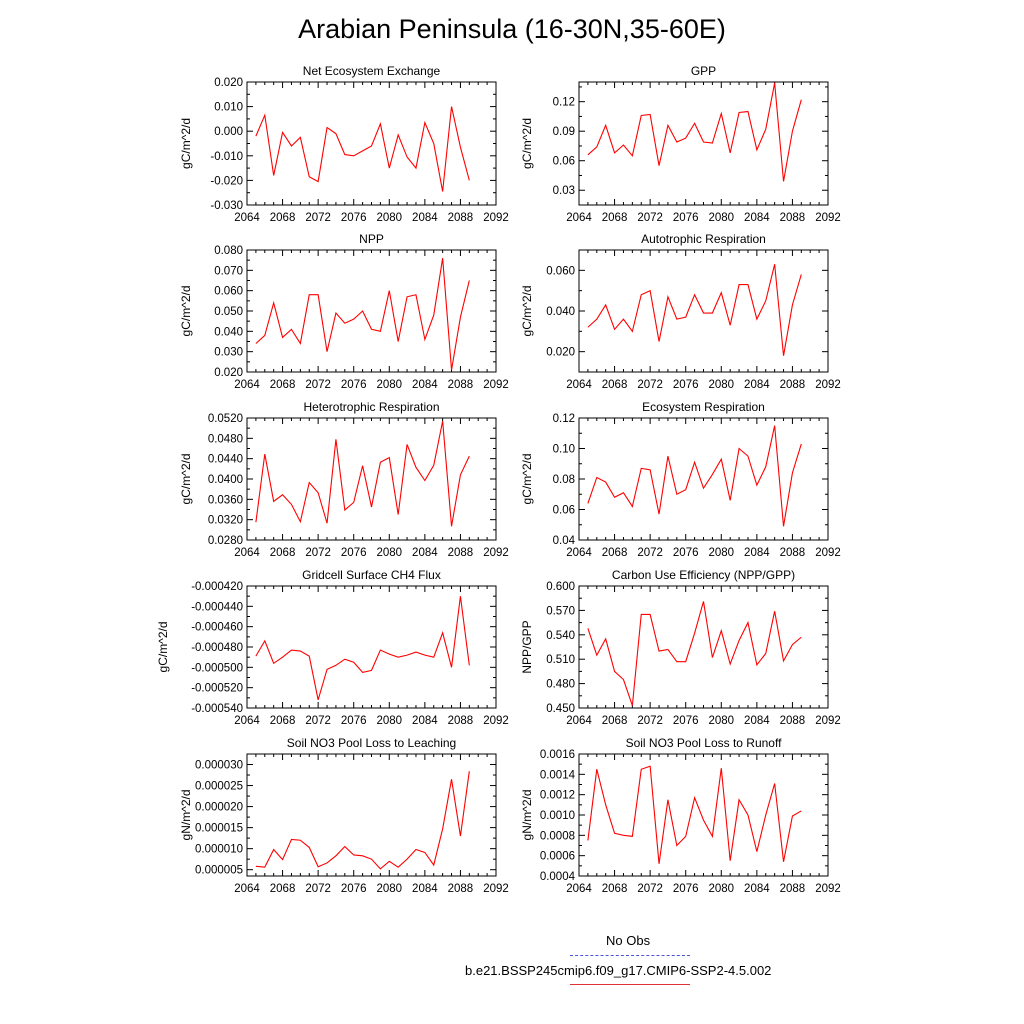  I want to click on y-tick-label: 0.080, so click(228, 251).